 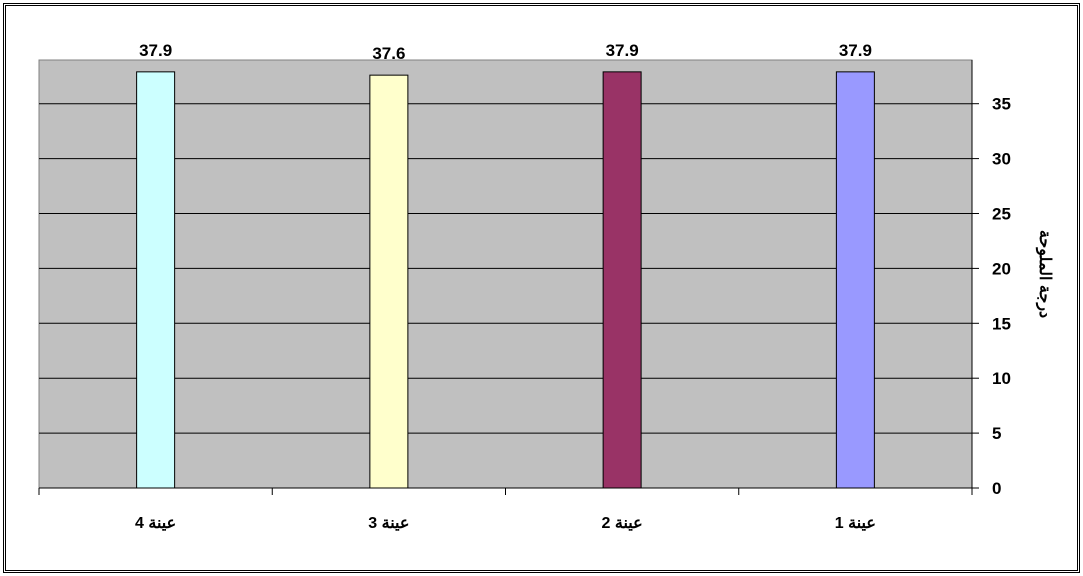 I want to click on y-tick-label: 5, so click(x=996, y=433).